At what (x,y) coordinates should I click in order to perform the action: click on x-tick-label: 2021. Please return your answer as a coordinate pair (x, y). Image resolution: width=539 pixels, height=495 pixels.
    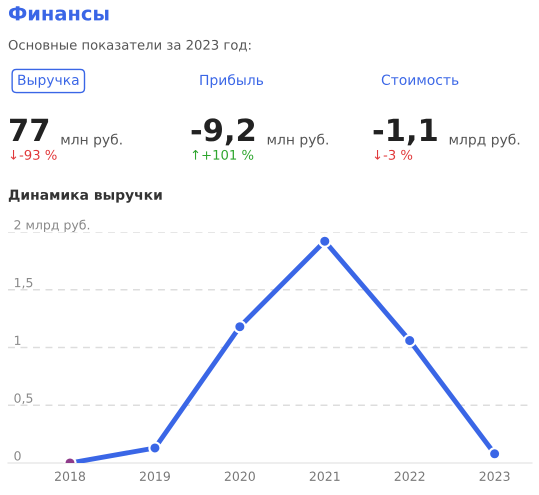
    Looking at the image, I should click on (325, 477).